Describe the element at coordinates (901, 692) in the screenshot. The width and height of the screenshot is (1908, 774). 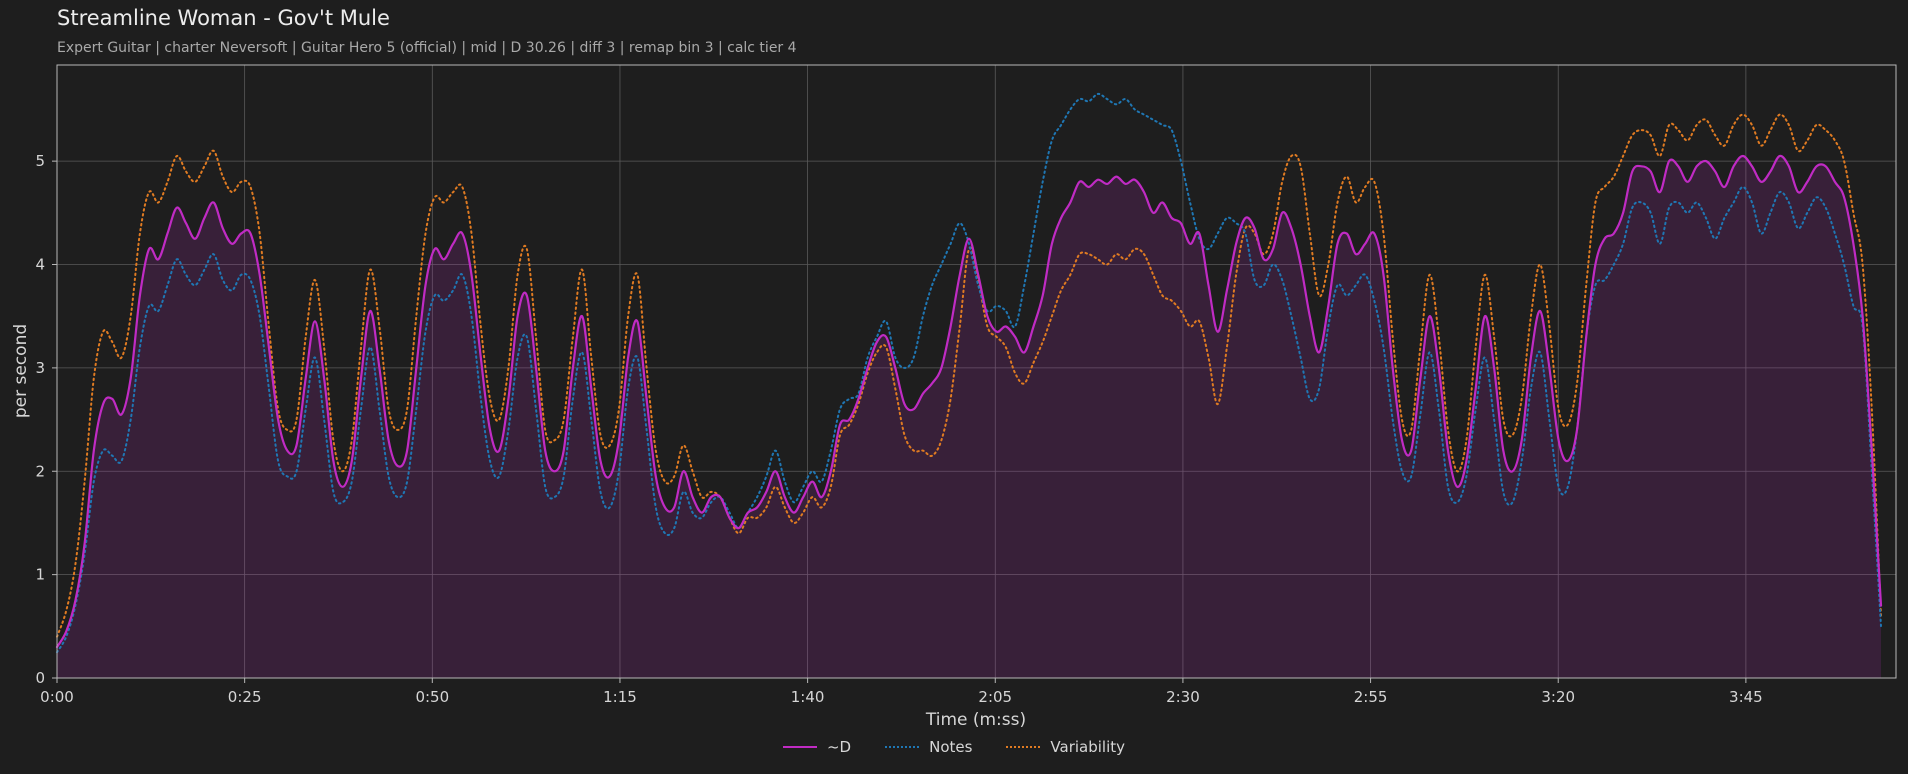
I see `x-axis-ticks: 0:00 0:25 0:50 1:15 1:40 2:05 2:30 2:55 3:20 3:45` at that location.